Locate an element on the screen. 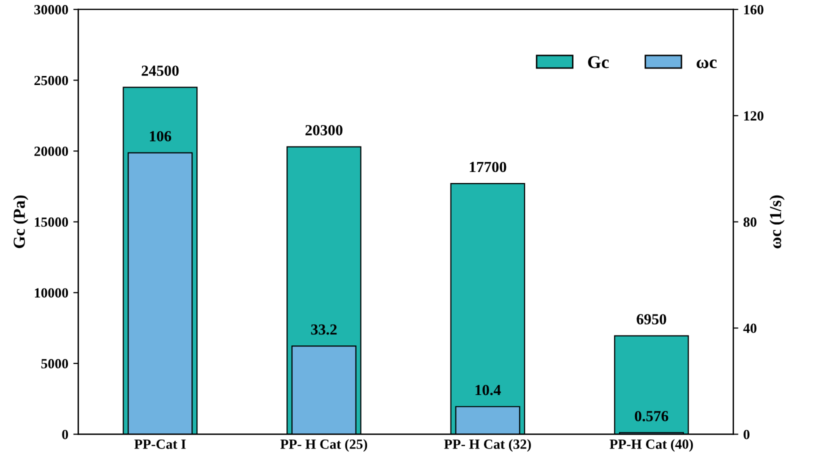  x-tick-label: PP- H Cat (25) is located at coordinates (324, 445).